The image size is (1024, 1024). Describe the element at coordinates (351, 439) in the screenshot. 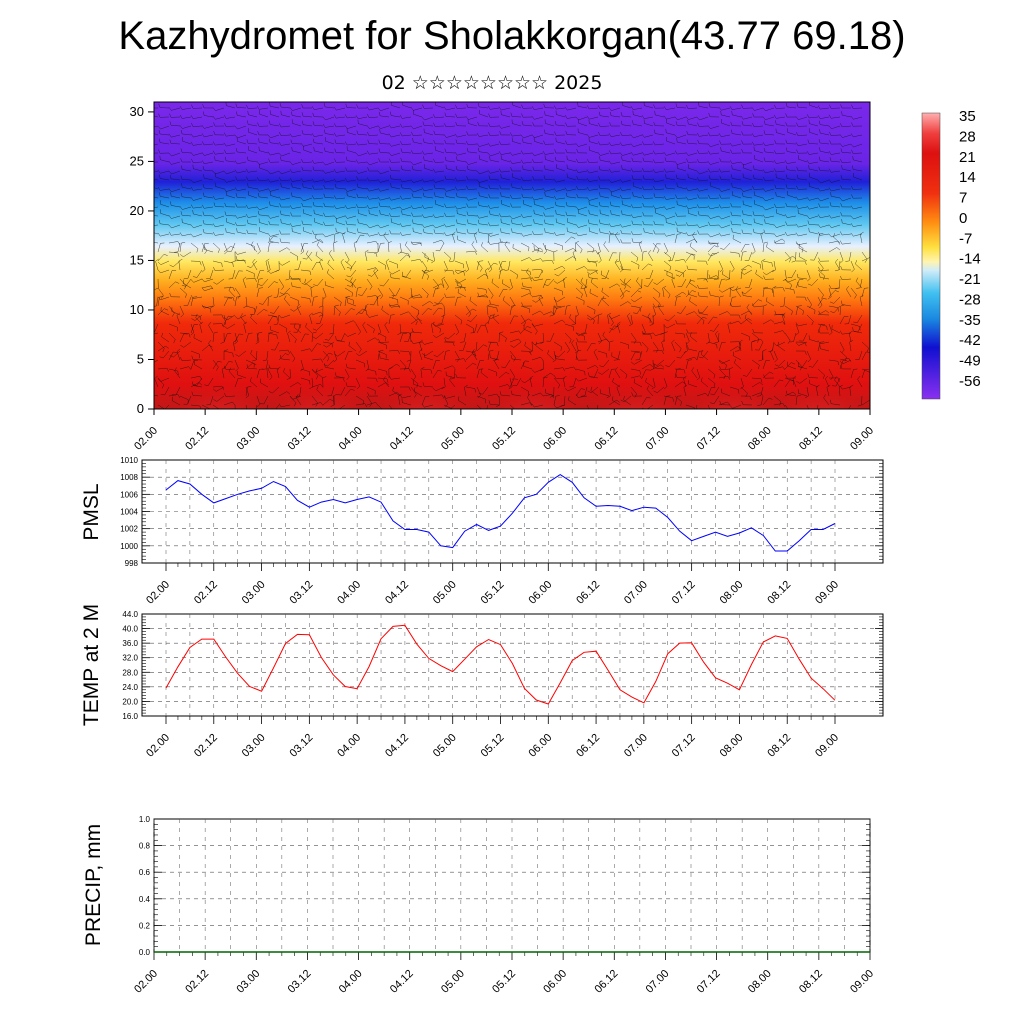

I see `cs-x-tick-label: 04.00` at that location.